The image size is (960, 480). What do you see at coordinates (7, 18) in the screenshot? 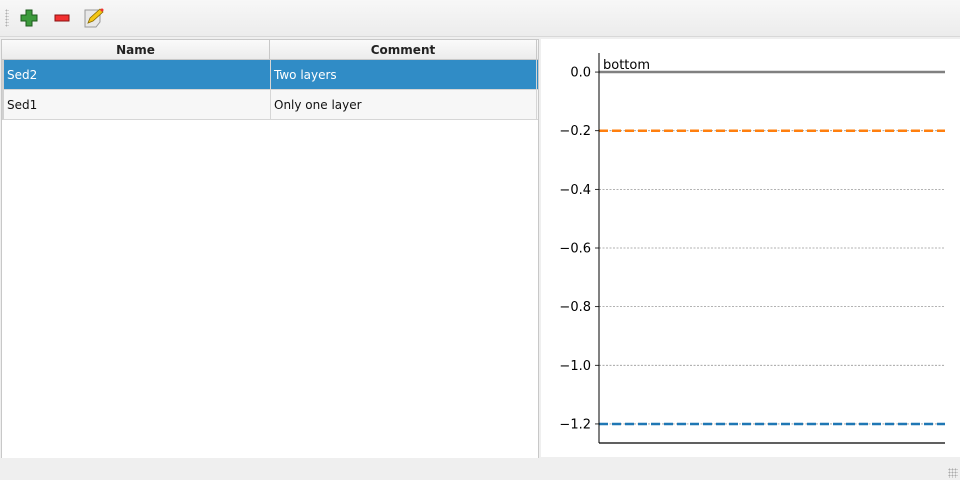
I see `toolbar-grip` at bounding box center [7, 18].